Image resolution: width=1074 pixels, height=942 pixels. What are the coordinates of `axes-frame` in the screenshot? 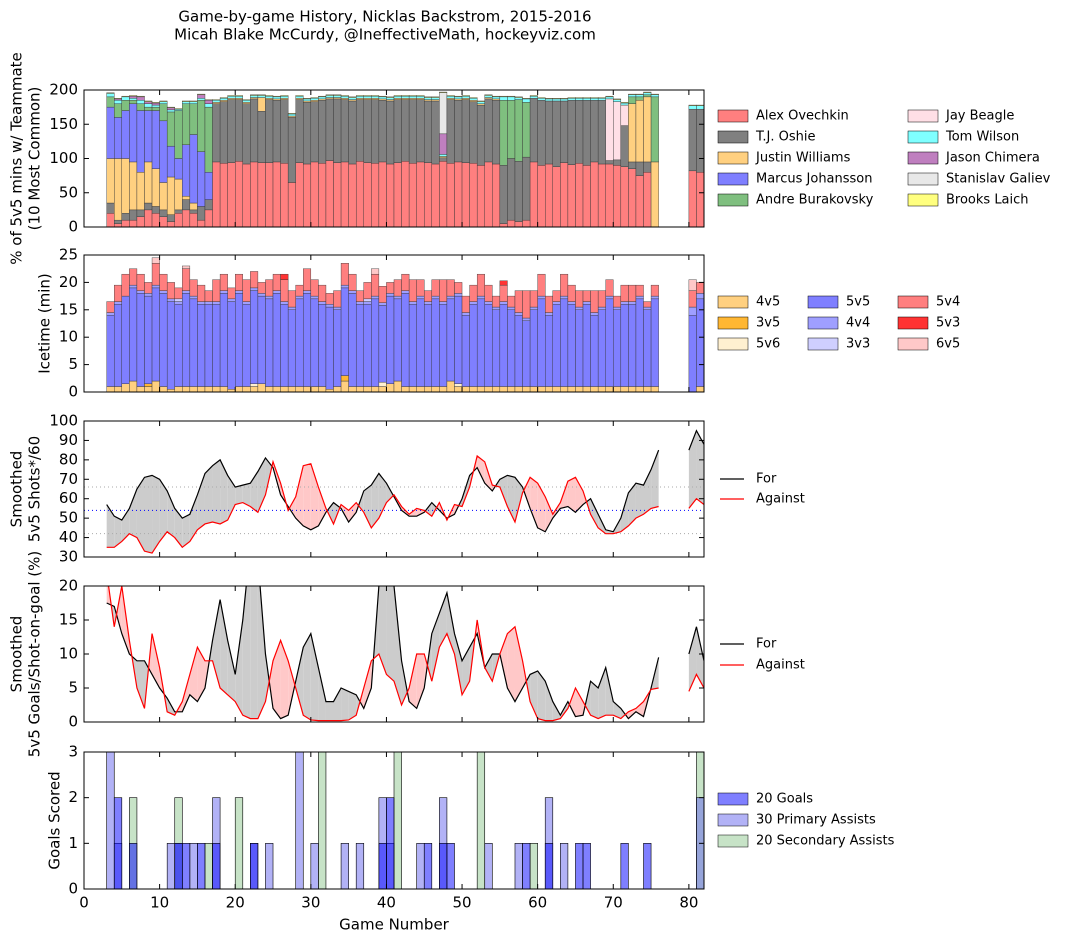 It's located at (394, 820).